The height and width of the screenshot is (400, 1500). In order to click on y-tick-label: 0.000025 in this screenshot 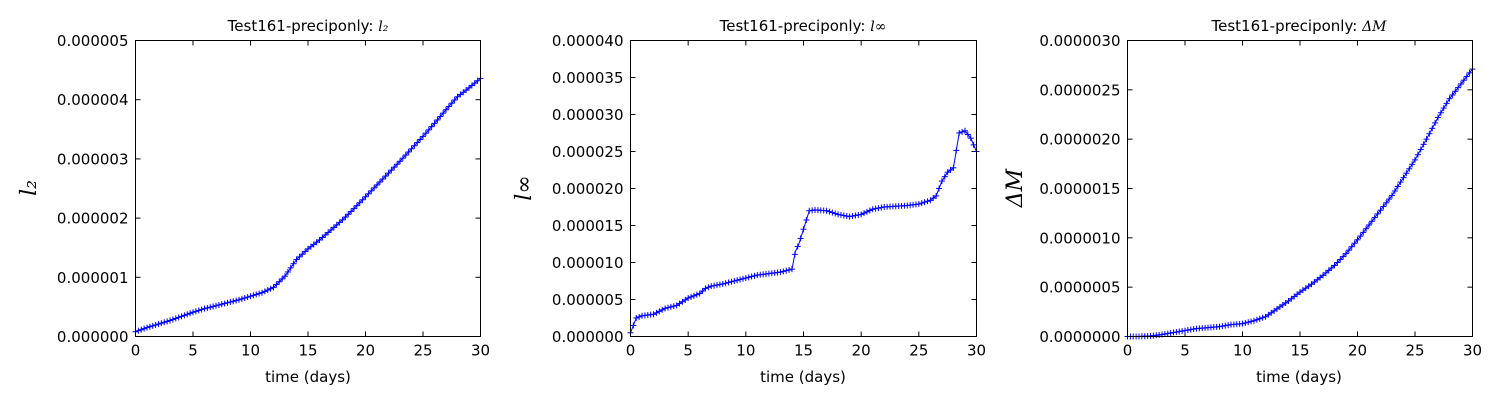, I will do `click(588, 152)`.